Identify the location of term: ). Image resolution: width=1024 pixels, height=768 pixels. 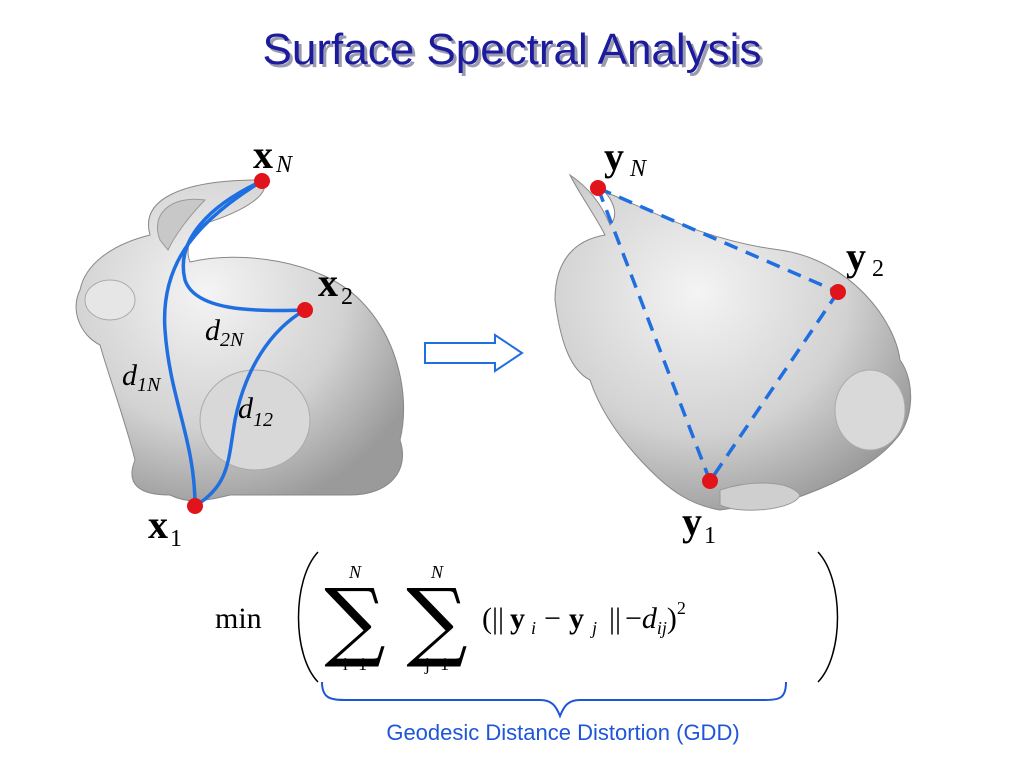
(672, 618).